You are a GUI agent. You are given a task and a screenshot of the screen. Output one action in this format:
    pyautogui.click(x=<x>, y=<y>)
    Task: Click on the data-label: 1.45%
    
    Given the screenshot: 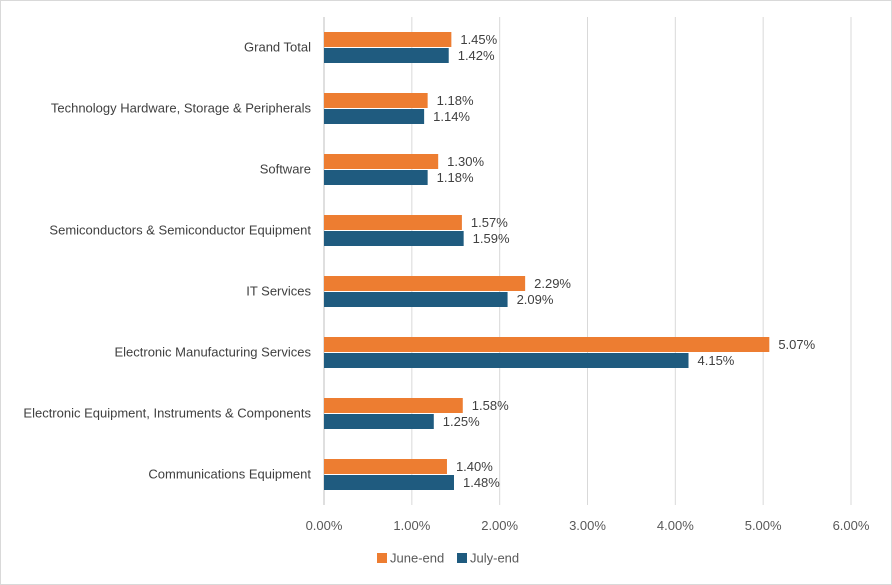 What is the action you would take?
    pyautogui.click(x=478, y=39)
    